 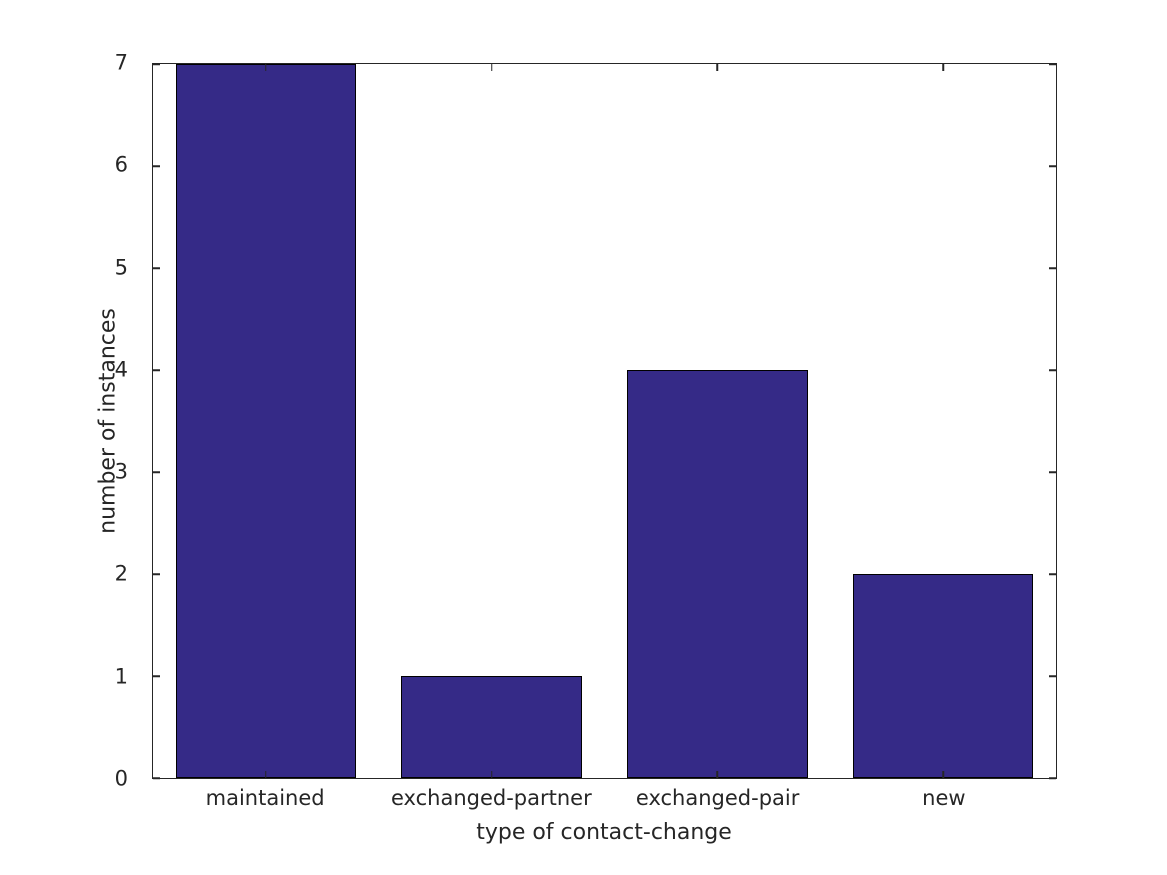 What do you see at coordinates (121, 267) in the screenshot?
I see `y-tick-label: 5` at bounding box center [121, 267].